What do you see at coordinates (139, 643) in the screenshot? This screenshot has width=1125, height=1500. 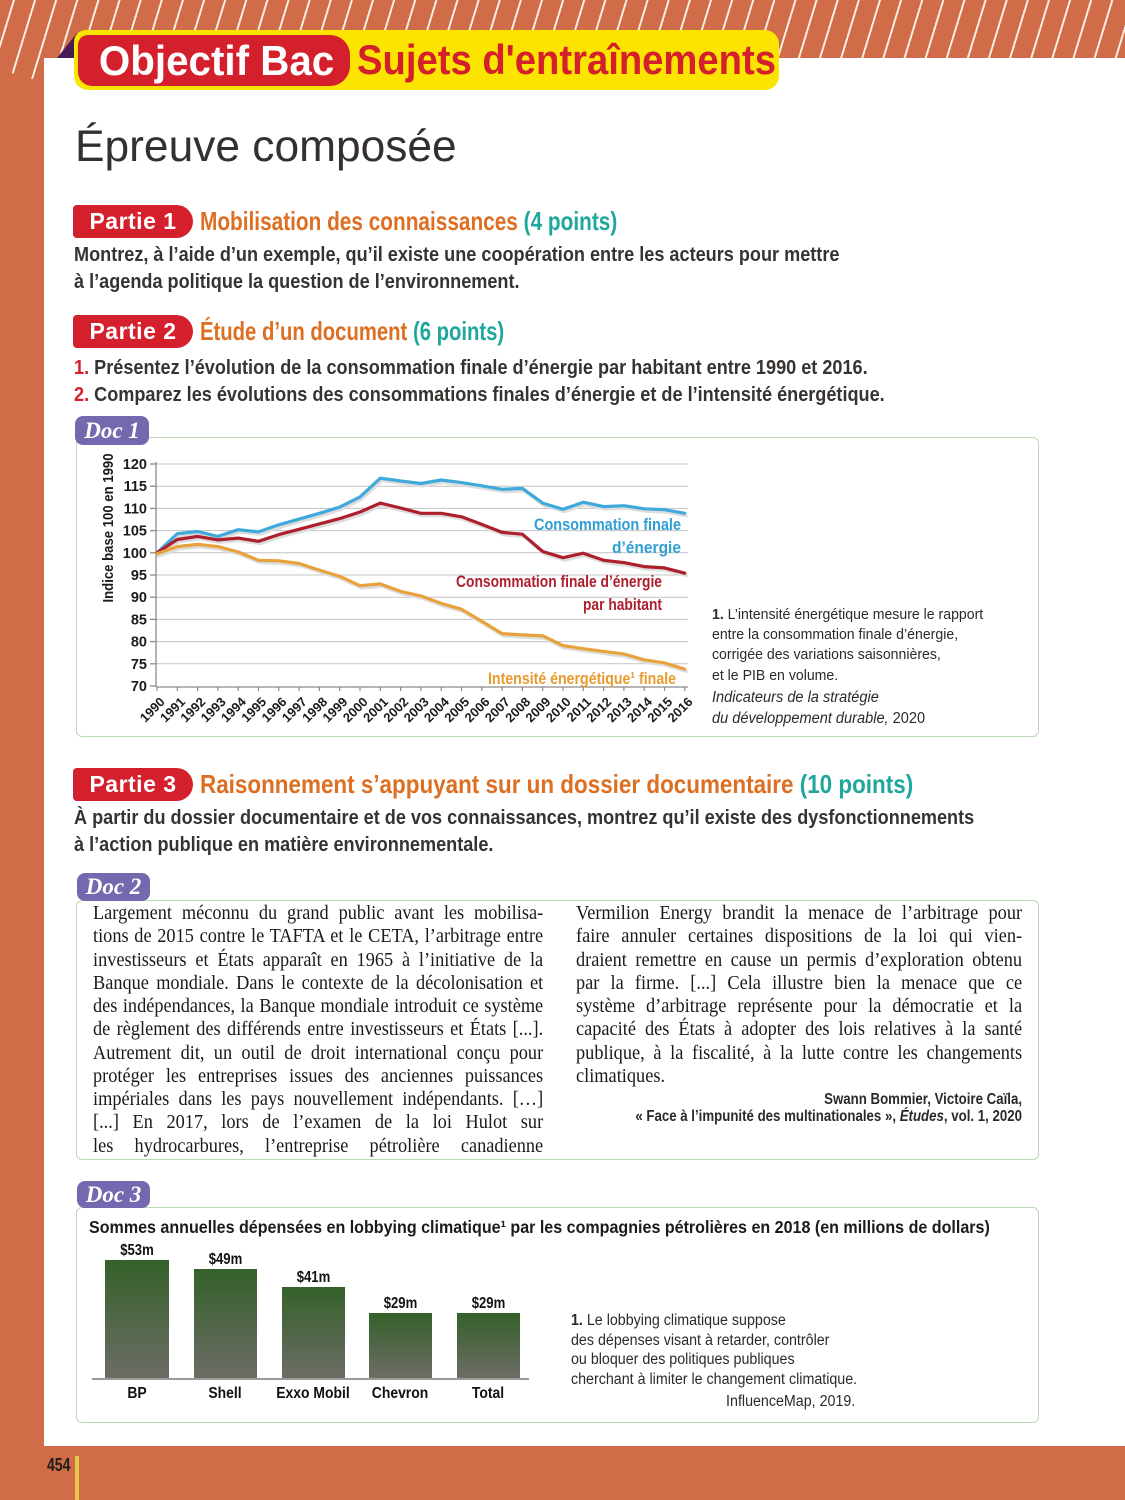 I see `svg-text: 80` at bounding box center [139, 643].